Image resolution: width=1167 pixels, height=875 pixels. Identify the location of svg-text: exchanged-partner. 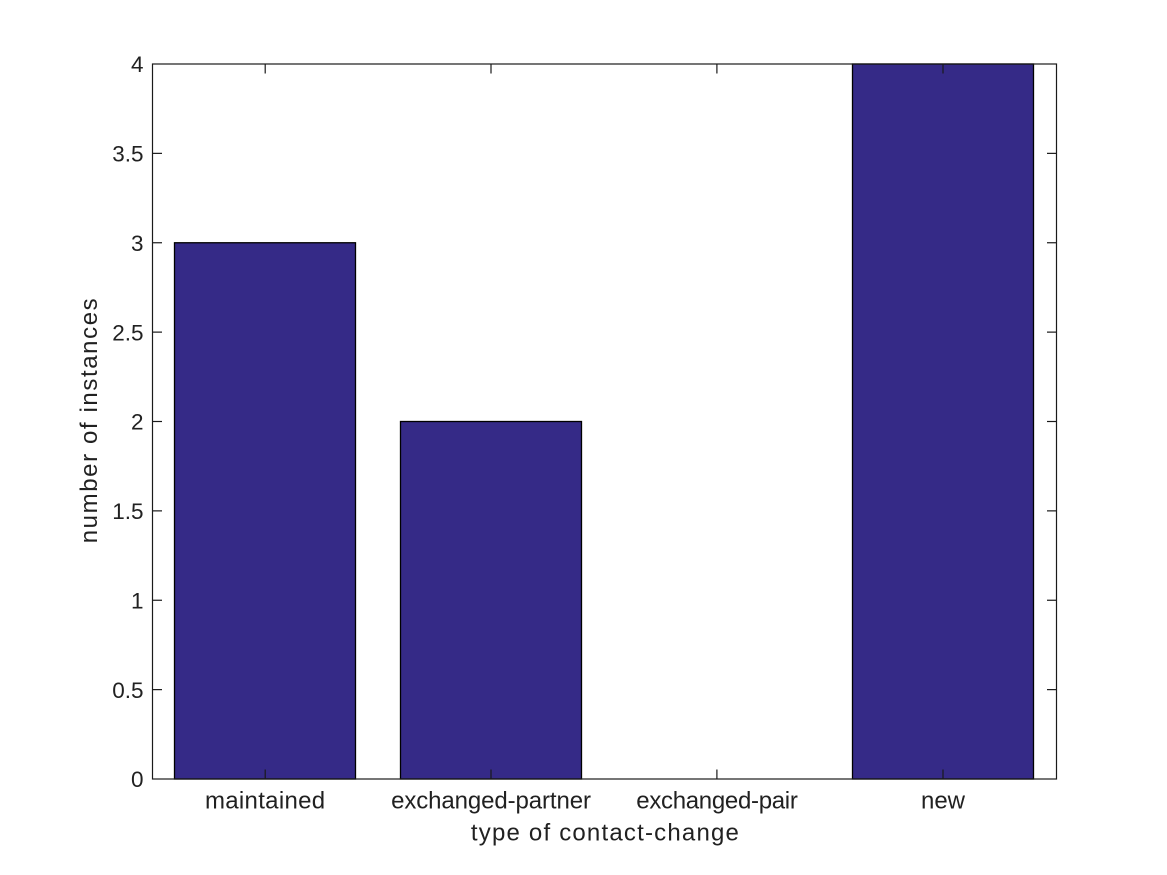
(491, 801).